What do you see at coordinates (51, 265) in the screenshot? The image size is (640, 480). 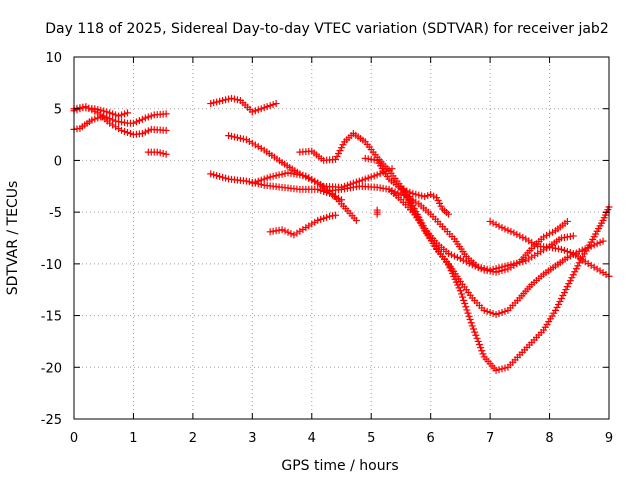 I see `y-tick-label: -10` at bounding box center [51, 265].